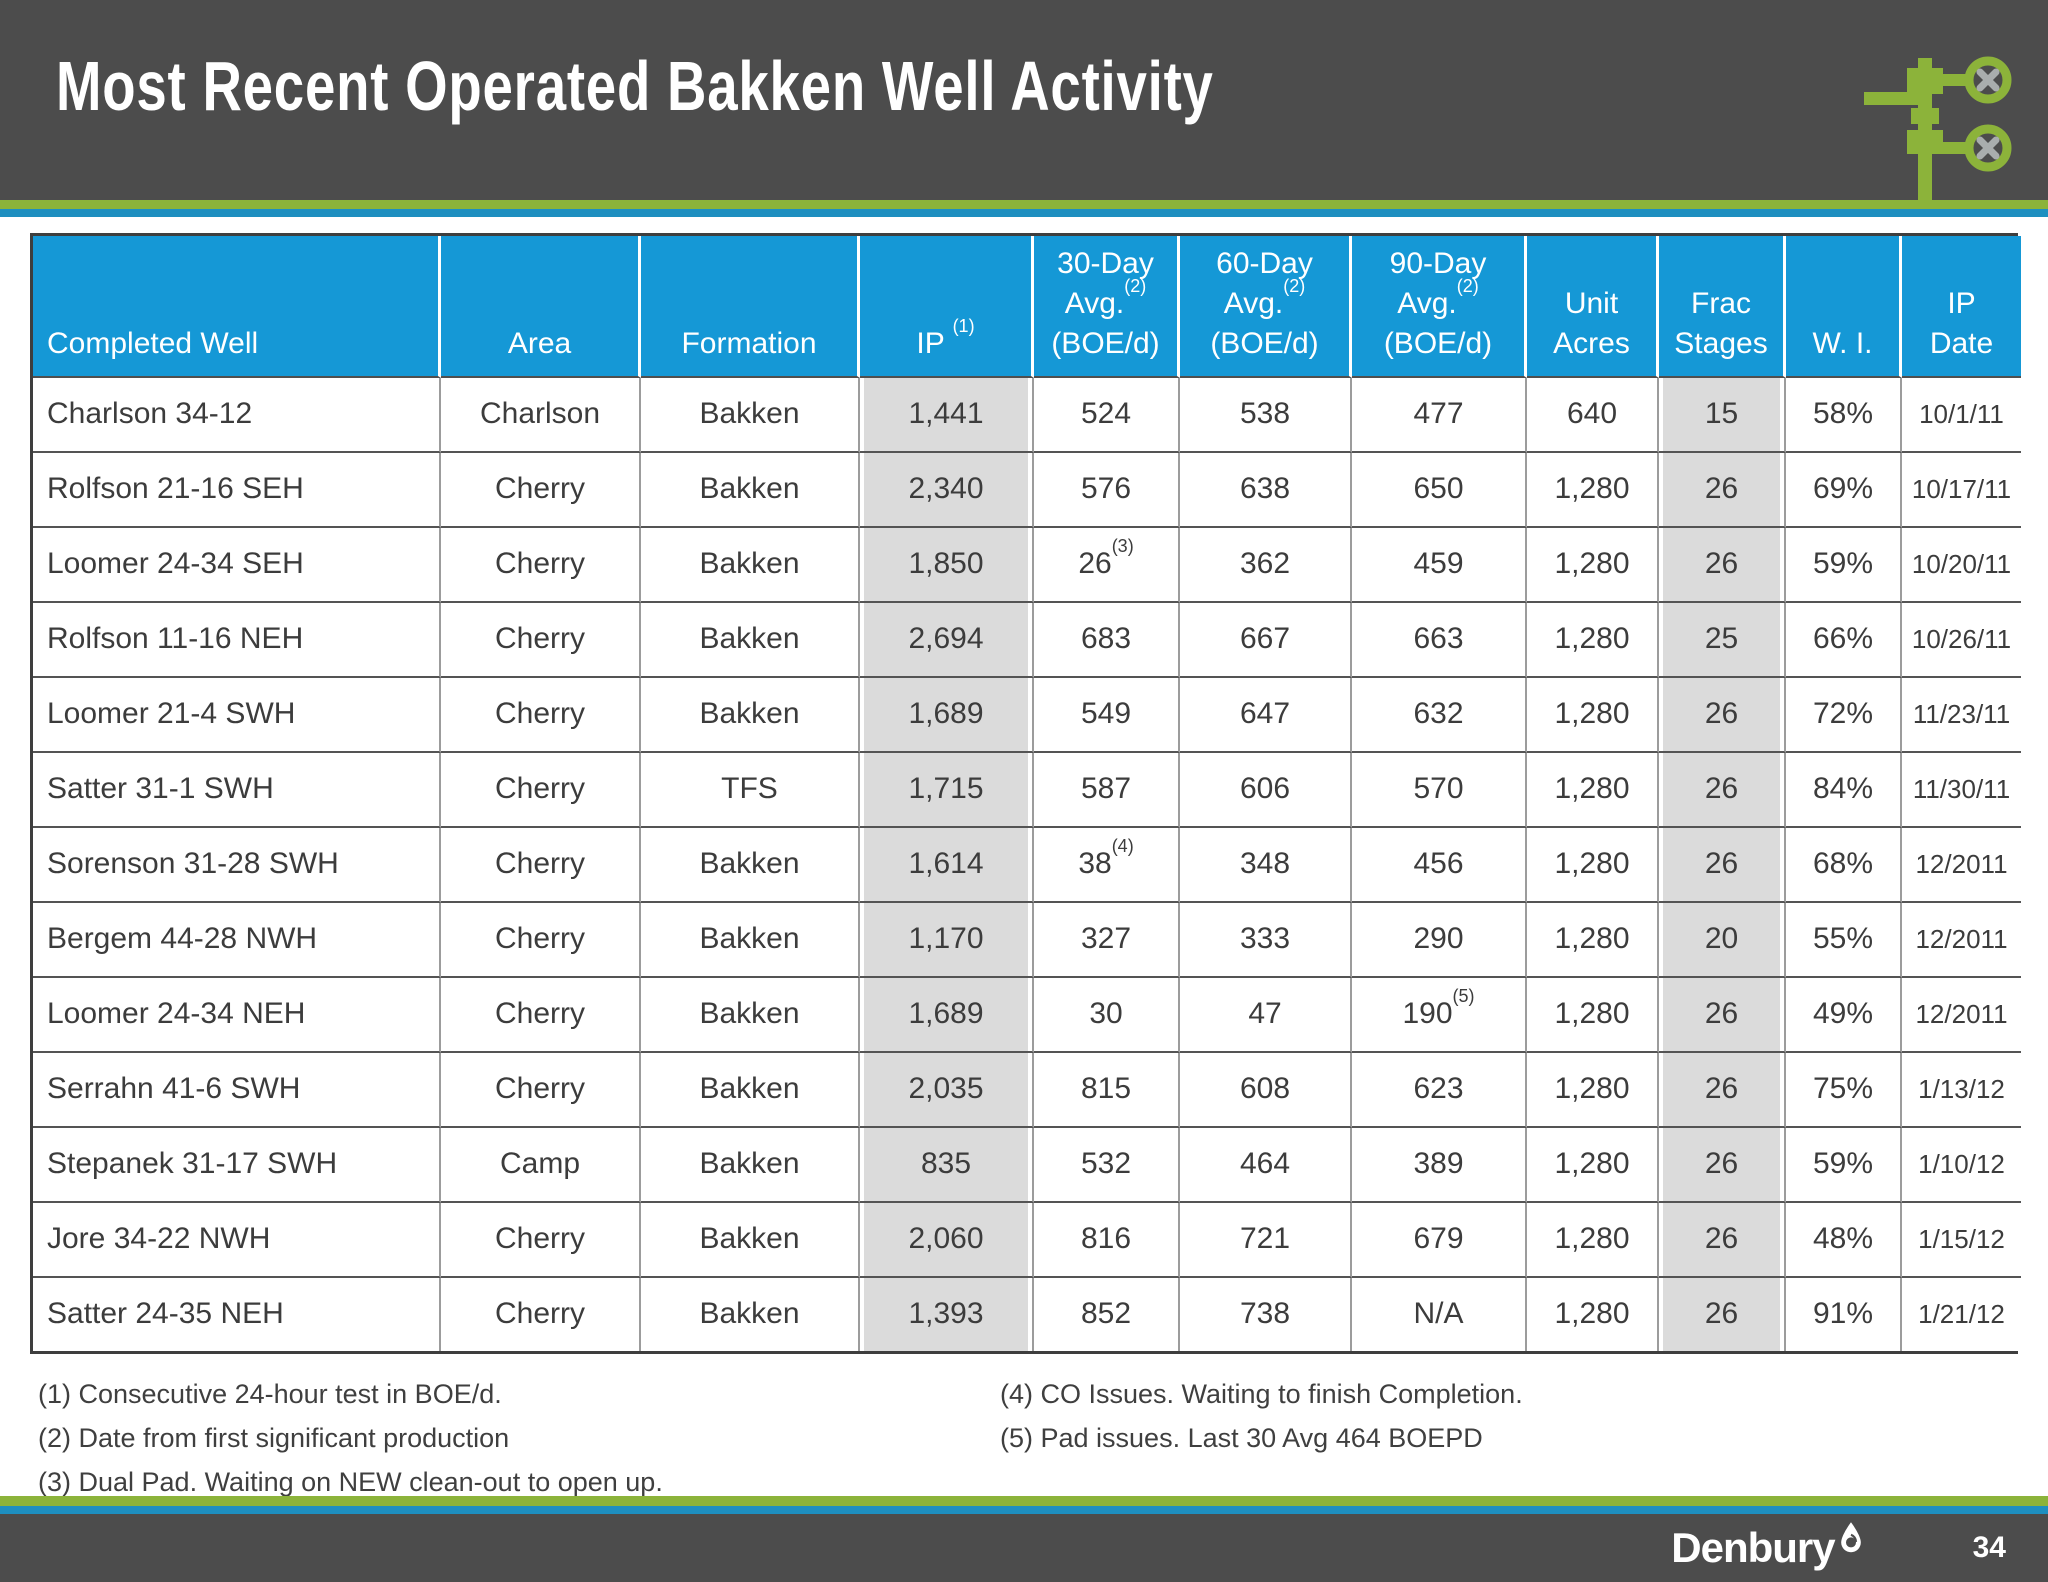 Image resolution: width=2048 pixels, height=1582 pixels. I want to click on cell-completed-well: Satter 31-1 SWH, so click(237, 790).